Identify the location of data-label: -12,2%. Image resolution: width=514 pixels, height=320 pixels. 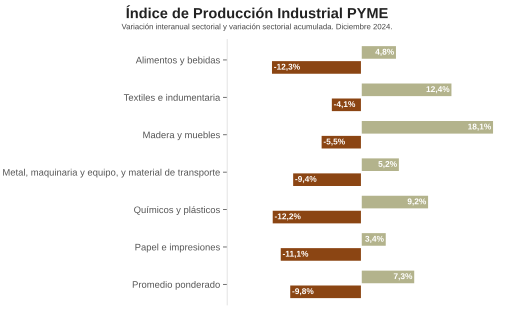
(287, 216).